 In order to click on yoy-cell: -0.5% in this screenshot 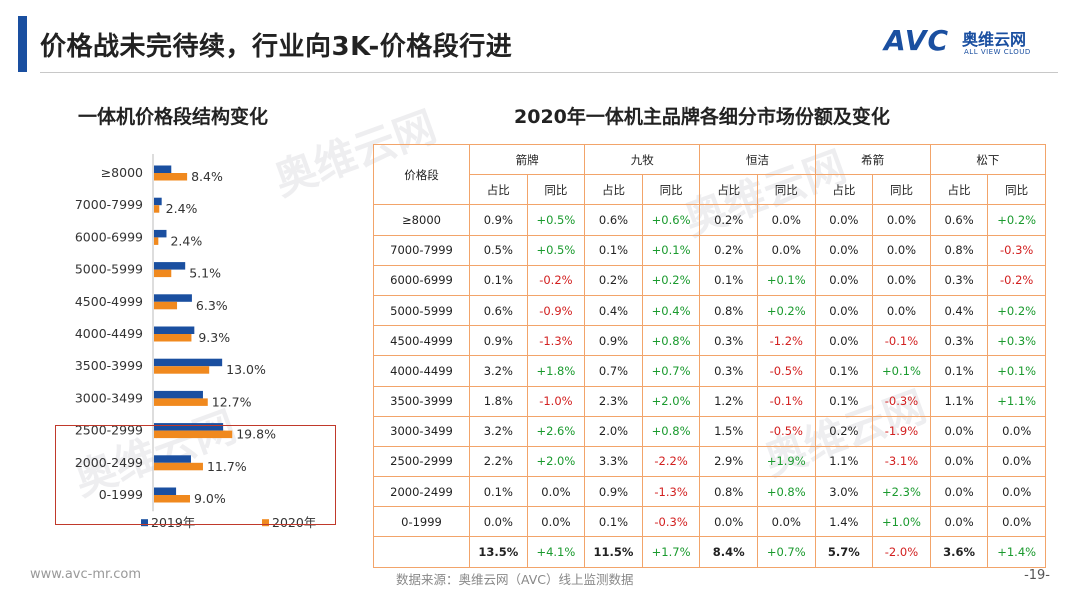, I will do `click(786, 371)`.